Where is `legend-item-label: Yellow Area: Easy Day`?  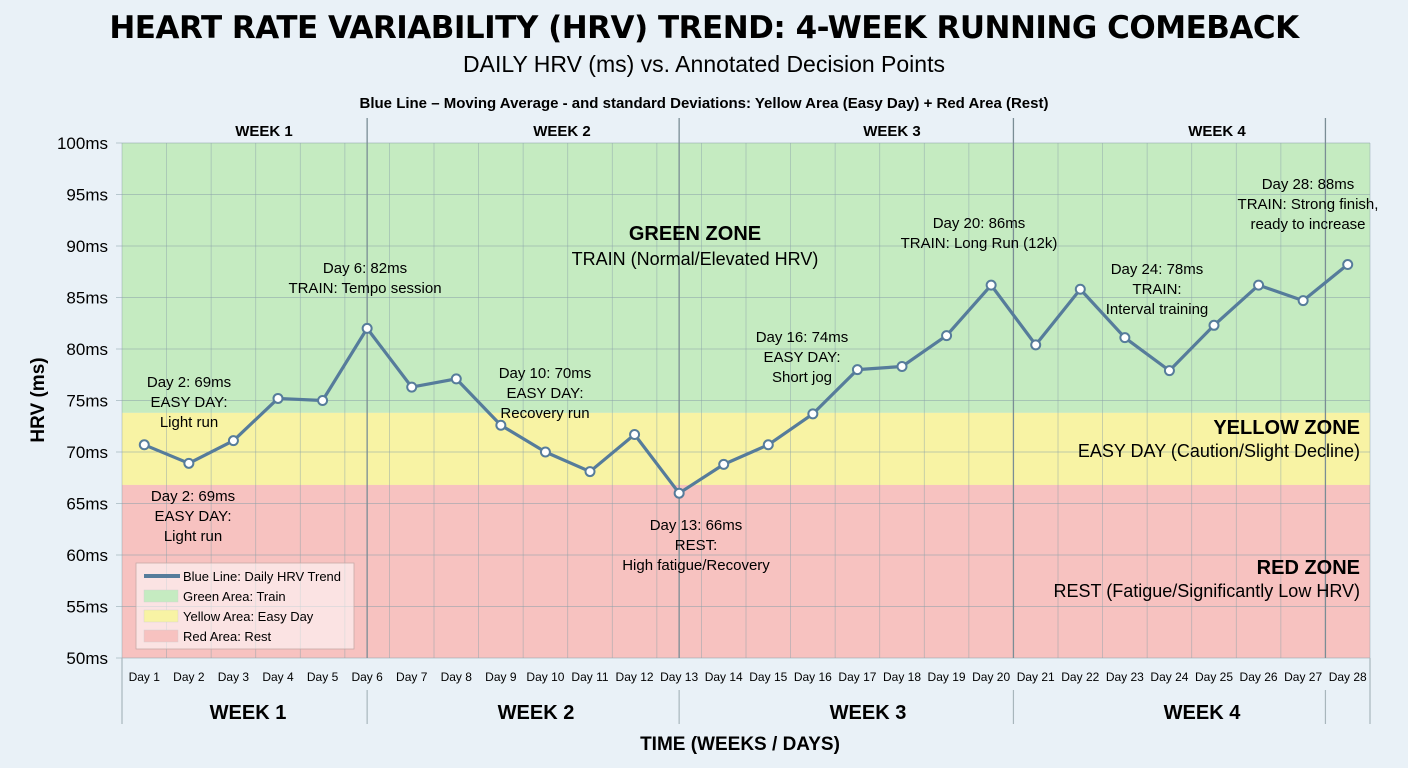 legend-item-label: Yellow Area: Easy Day is located at coordinates (248, 616).